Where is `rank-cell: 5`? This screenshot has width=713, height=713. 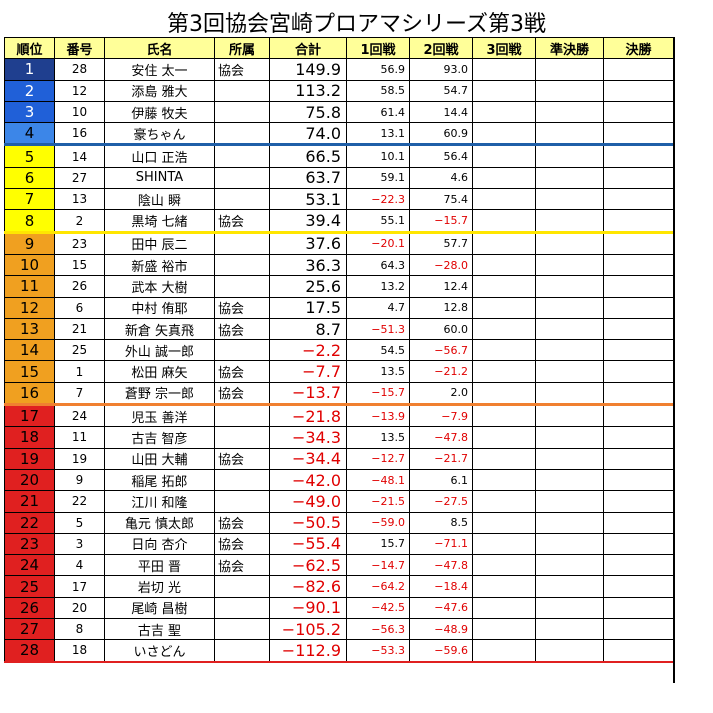
rank-cell: 5 is located at coordinates (29, 156).